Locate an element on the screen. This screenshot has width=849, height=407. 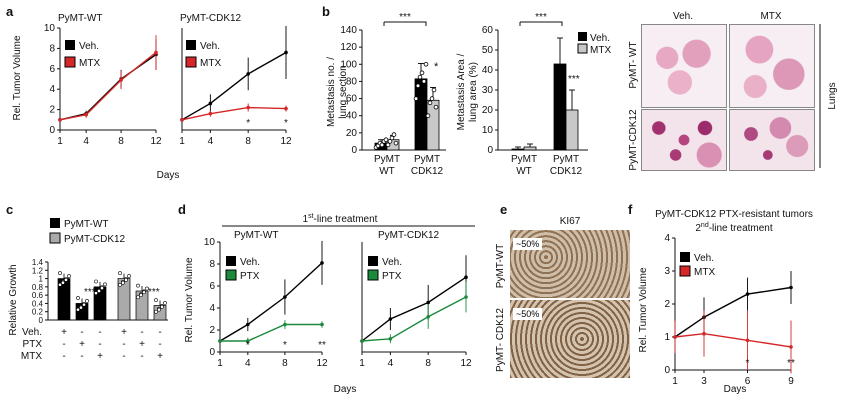
d-left-legend-ptx: PTX is located at coordinates (250, 276).